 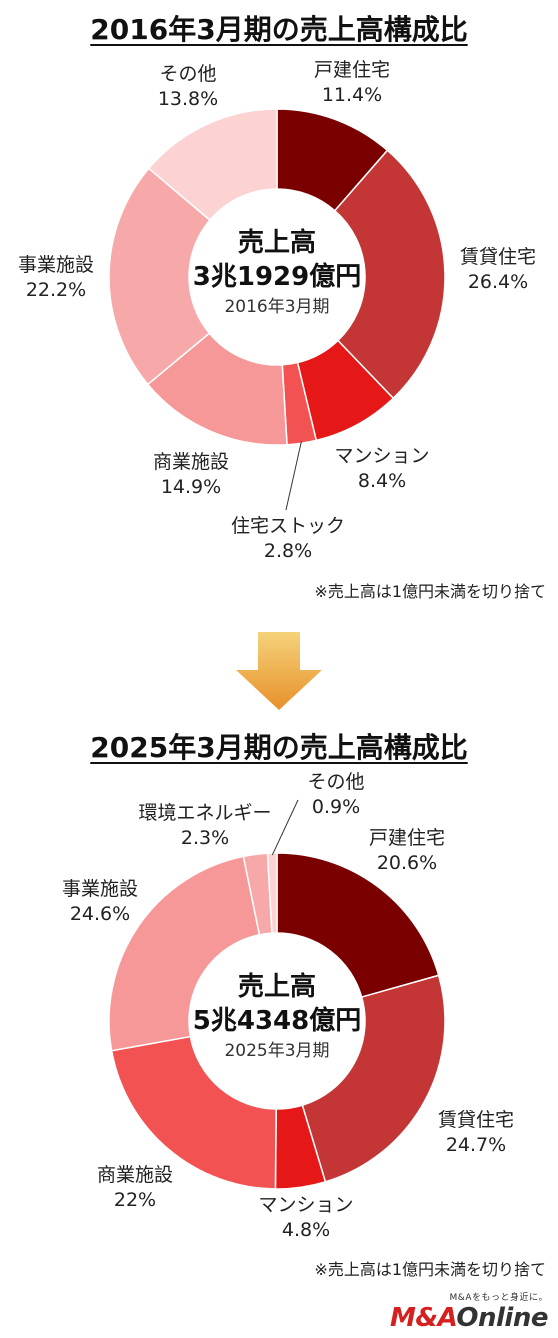 What do you see at coordinates (191, 474) in the screenshot?
I see `chart1-label-shogyo: 商業施設 14.9%` at bounding box center [191, 474].